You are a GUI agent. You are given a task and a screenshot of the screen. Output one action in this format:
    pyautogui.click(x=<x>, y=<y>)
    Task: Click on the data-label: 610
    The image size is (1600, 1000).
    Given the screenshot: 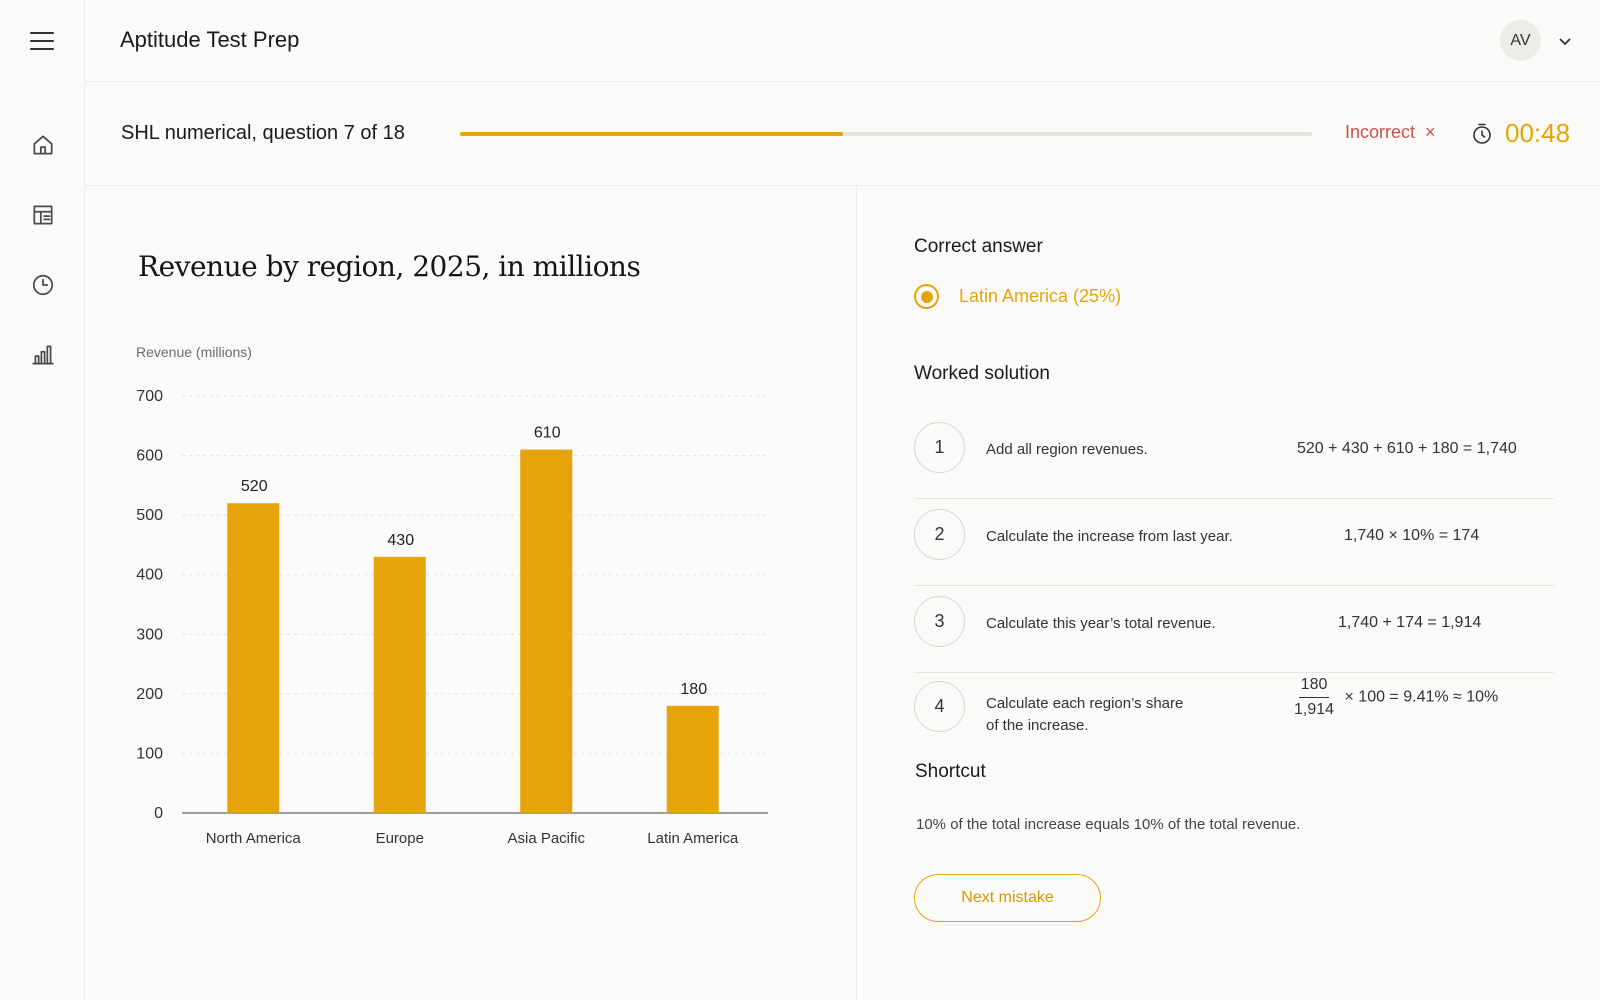 What is the action you would take?
    pyautogui.click(x=547, y=433)
    